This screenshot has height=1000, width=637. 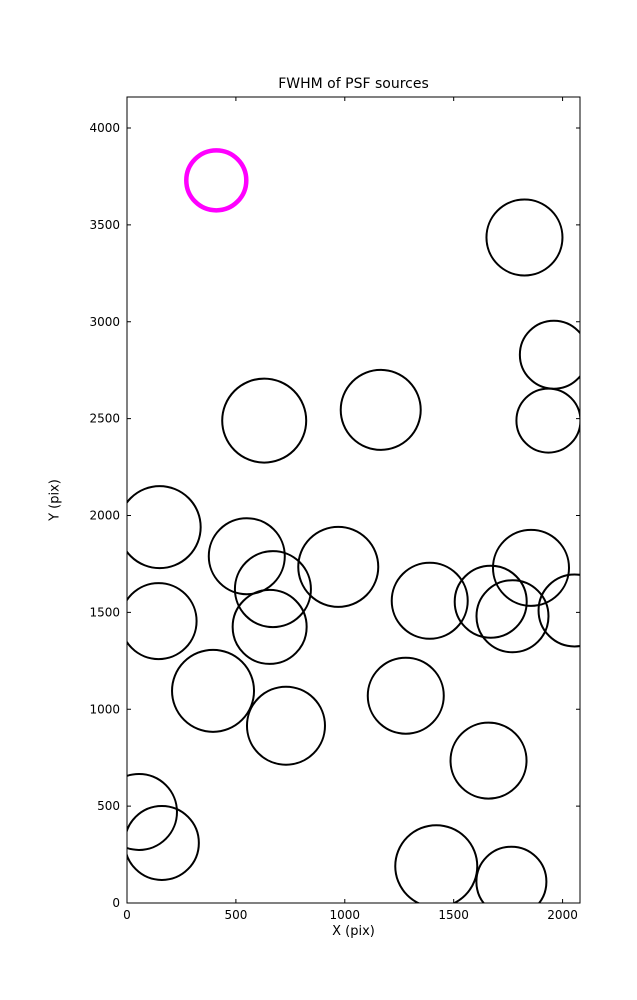 I want to click on y-tick-label: 4000, so click(x=104, y=128).